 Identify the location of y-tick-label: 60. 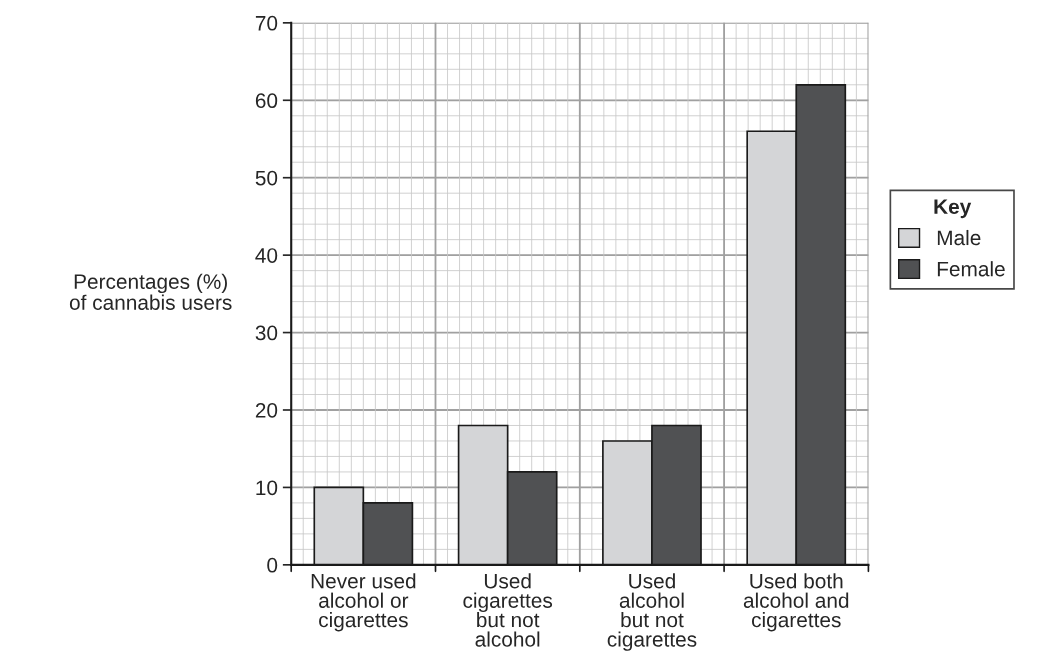
(266, 101).